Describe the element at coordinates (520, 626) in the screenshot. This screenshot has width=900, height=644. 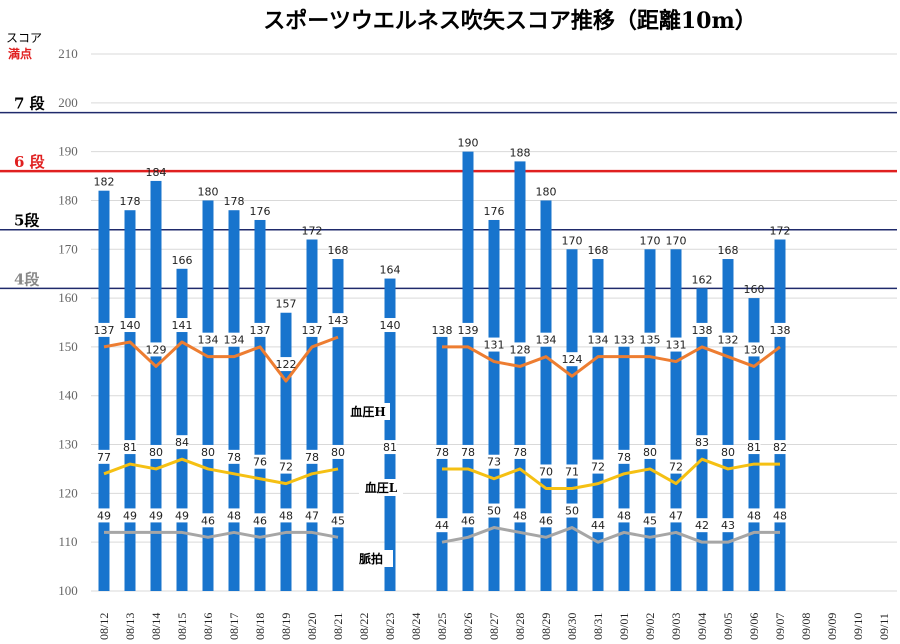
I see `x-tick-label: 08/28` at that location.